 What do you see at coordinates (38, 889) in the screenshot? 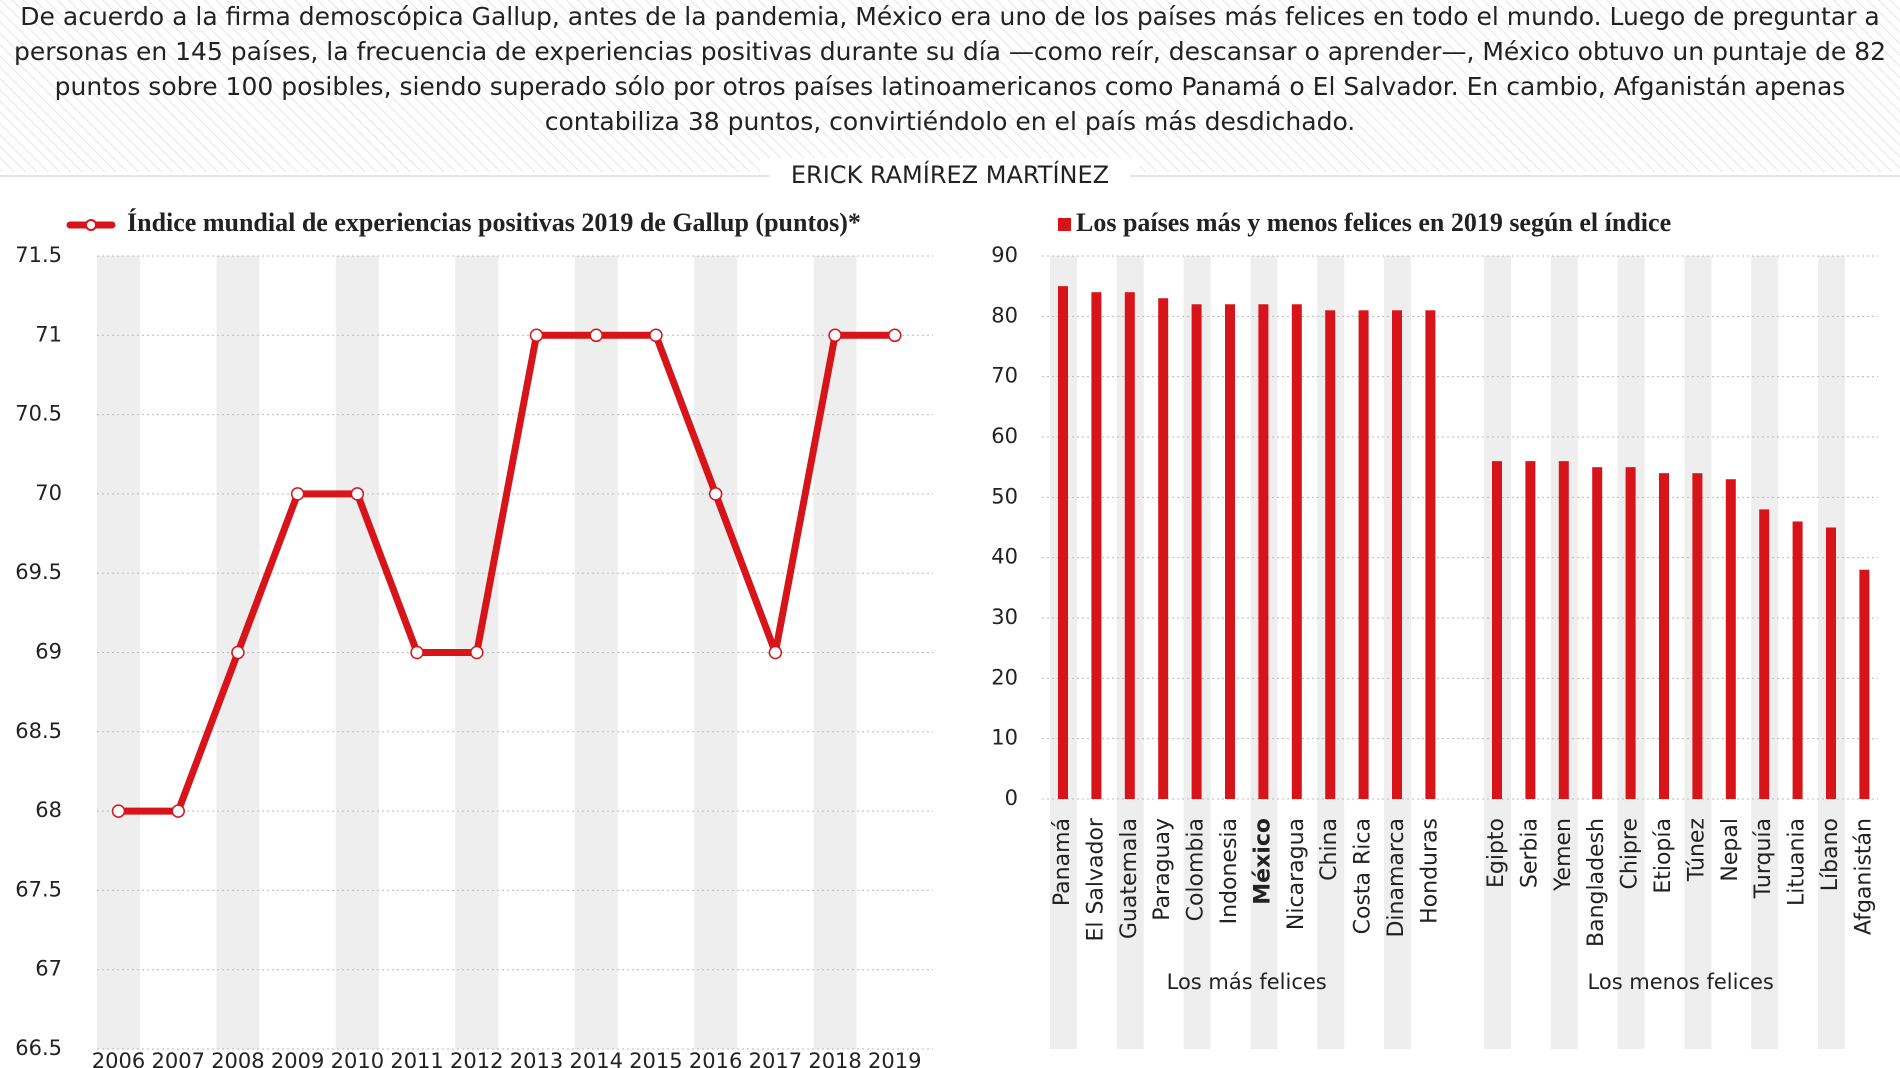
I see `y-tick-label: 67.5` at bounding box center [38, 889].